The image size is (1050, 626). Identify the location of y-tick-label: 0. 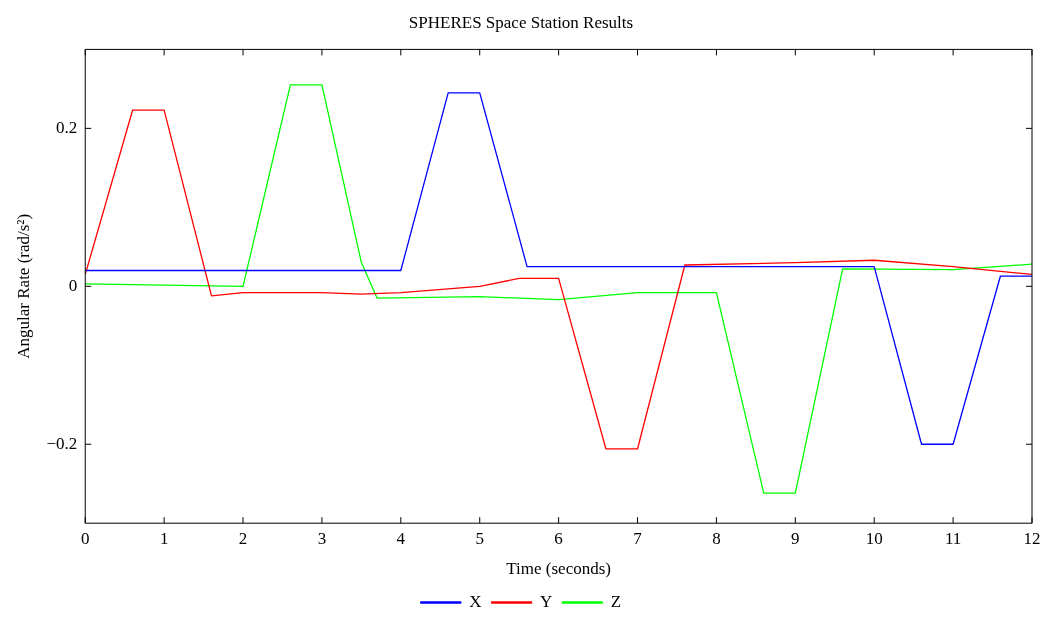
(73, 285).